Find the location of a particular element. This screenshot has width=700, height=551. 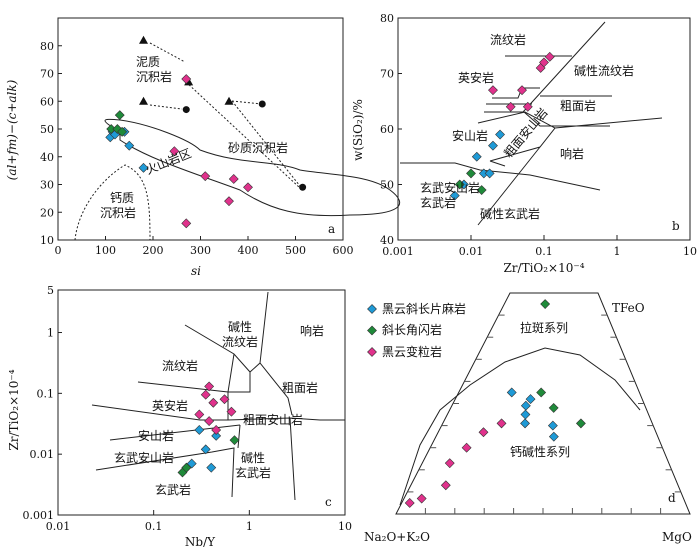

a-xtick-label: 400 is located at coordinates (248, 250).